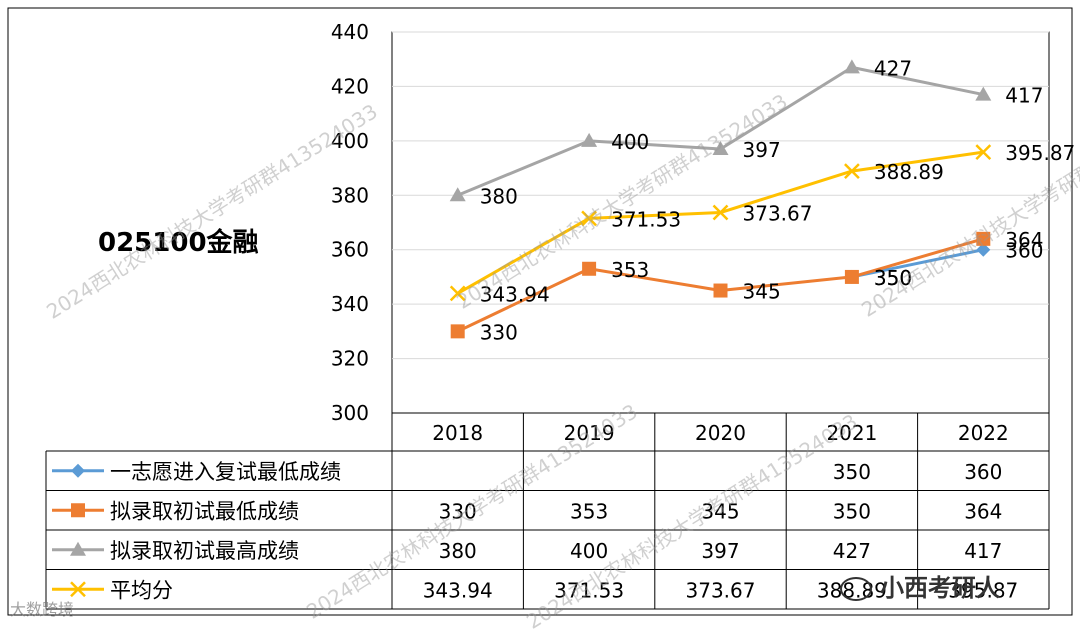 The width and height of the screenshot is (1080, 635). I want to click on y-tick-label: 300, so click(350, 413).